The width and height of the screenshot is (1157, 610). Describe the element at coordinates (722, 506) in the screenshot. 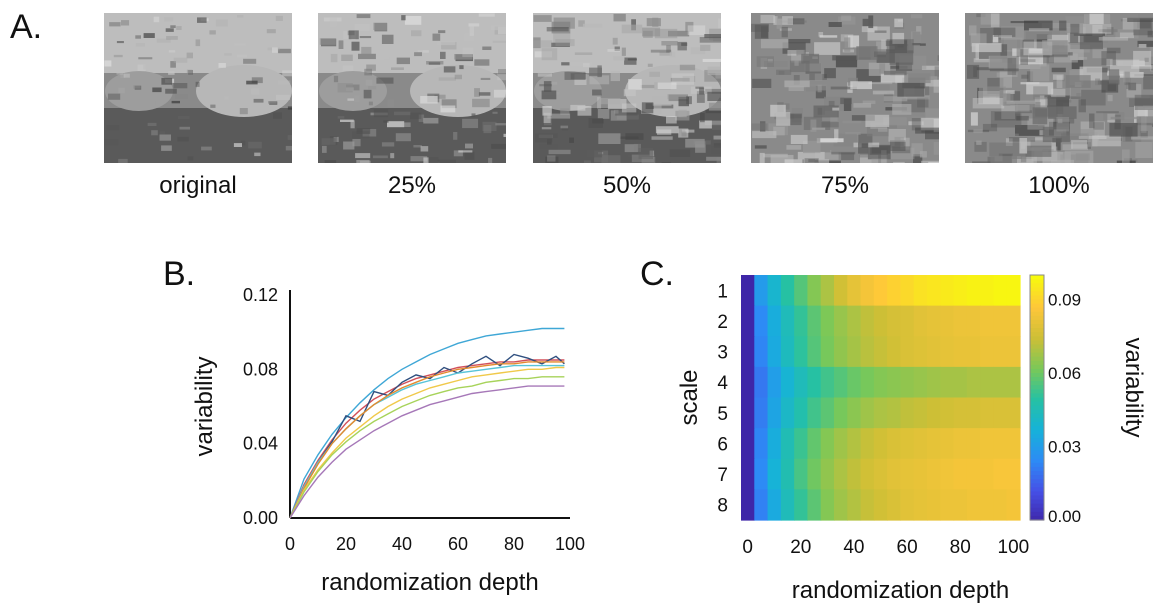

I see `y-tick-label: 8` at that location.